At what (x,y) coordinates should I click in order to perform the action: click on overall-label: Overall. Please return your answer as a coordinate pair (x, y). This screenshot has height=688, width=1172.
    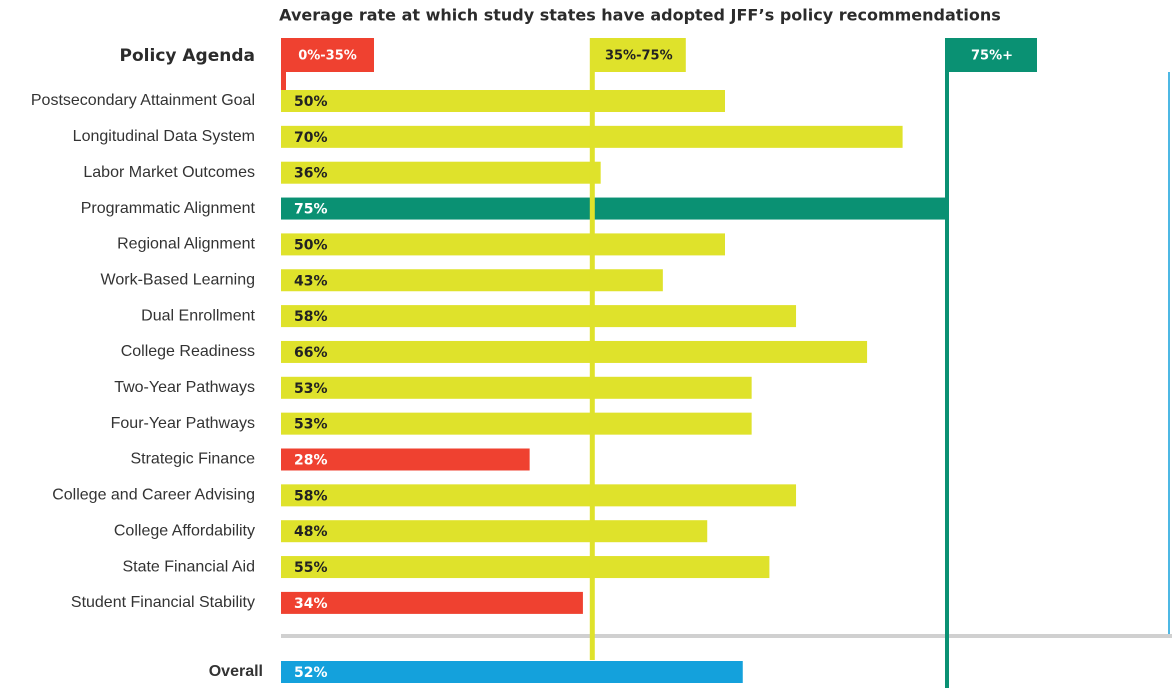
    Looking at the image, I should click on (236, 671).